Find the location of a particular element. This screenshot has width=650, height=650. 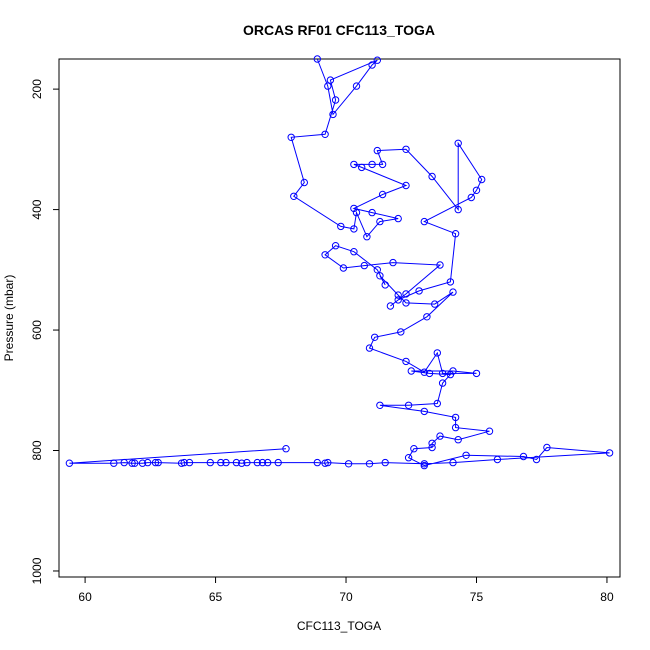

x-tick-label: 60 is located at coordinates (85, 597).